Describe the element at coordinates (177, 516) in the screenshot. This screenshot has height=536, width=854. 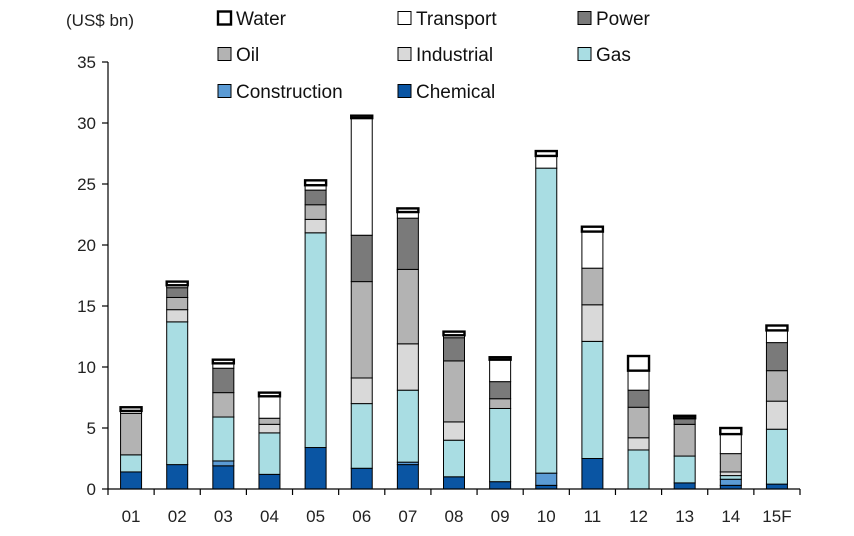
I see `x-tick-label: 02` at that location.